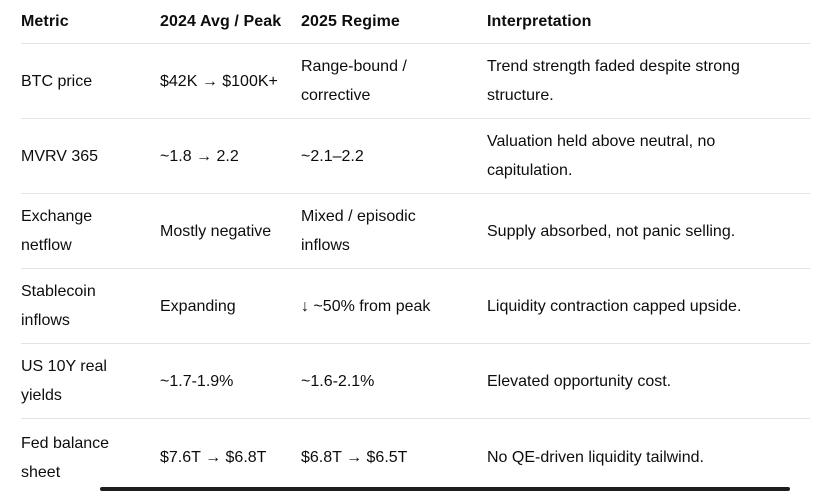 Image resolution: width=829 pixels, height=496 pixels. What do you see at coordinates (595, 457) in the screenshot?
I see `cell-interpretation: No QE-driven liquidity tailwind.` at bounding box center [595, 457].